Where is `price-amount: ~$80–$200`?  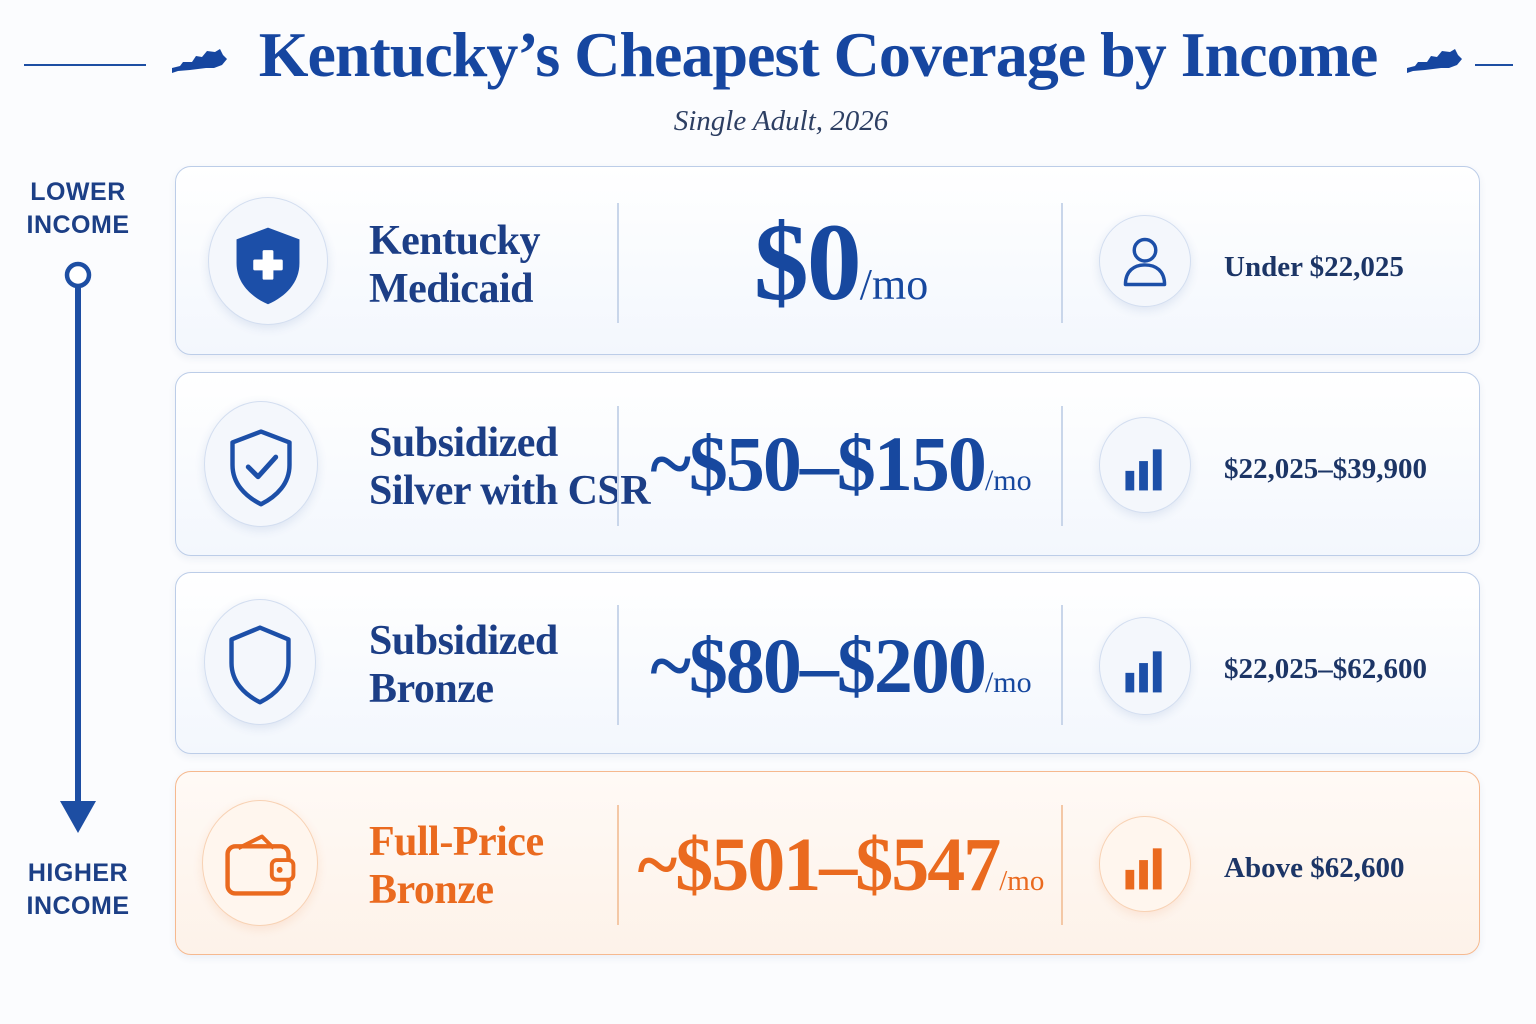
price-amount: ~$80–$200 is located at coordinates (818, 665).